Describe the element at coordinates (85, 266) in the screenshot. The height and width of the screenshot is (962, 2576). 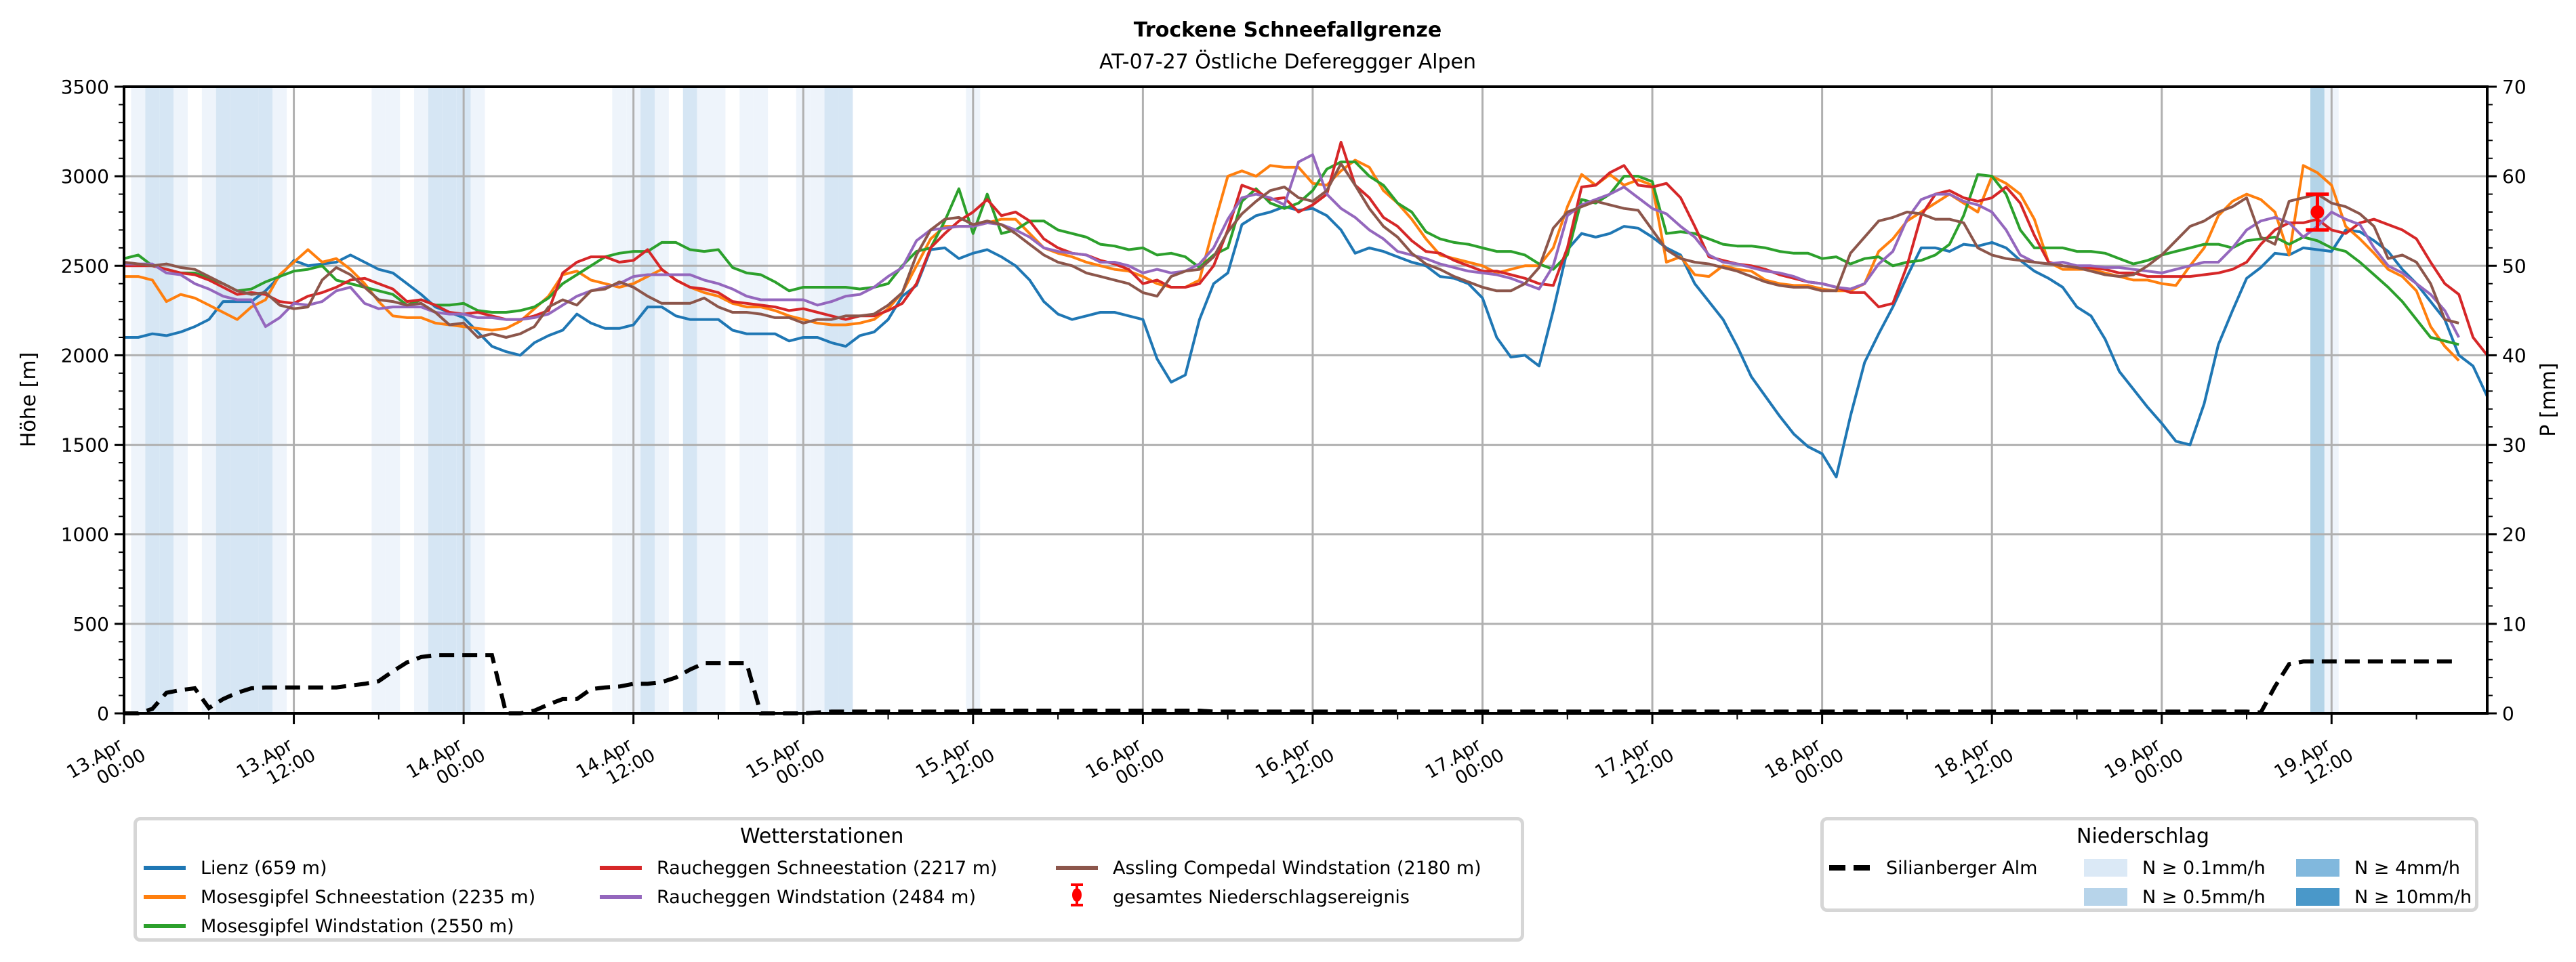
I see `y-tick-label: 2500` at that location.